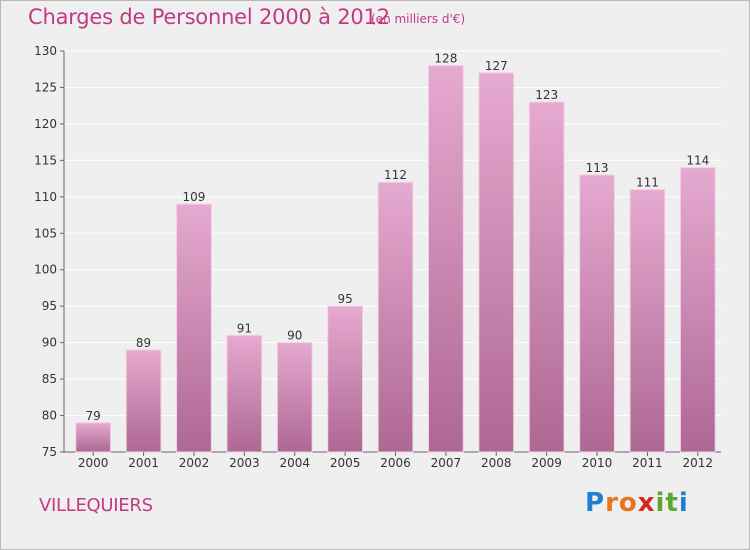 The height and width of the screenshot is (550, 750). Describe the element at coordinates (647, 183) in the screenshot. I see `bar-value-label: 111` at that location.